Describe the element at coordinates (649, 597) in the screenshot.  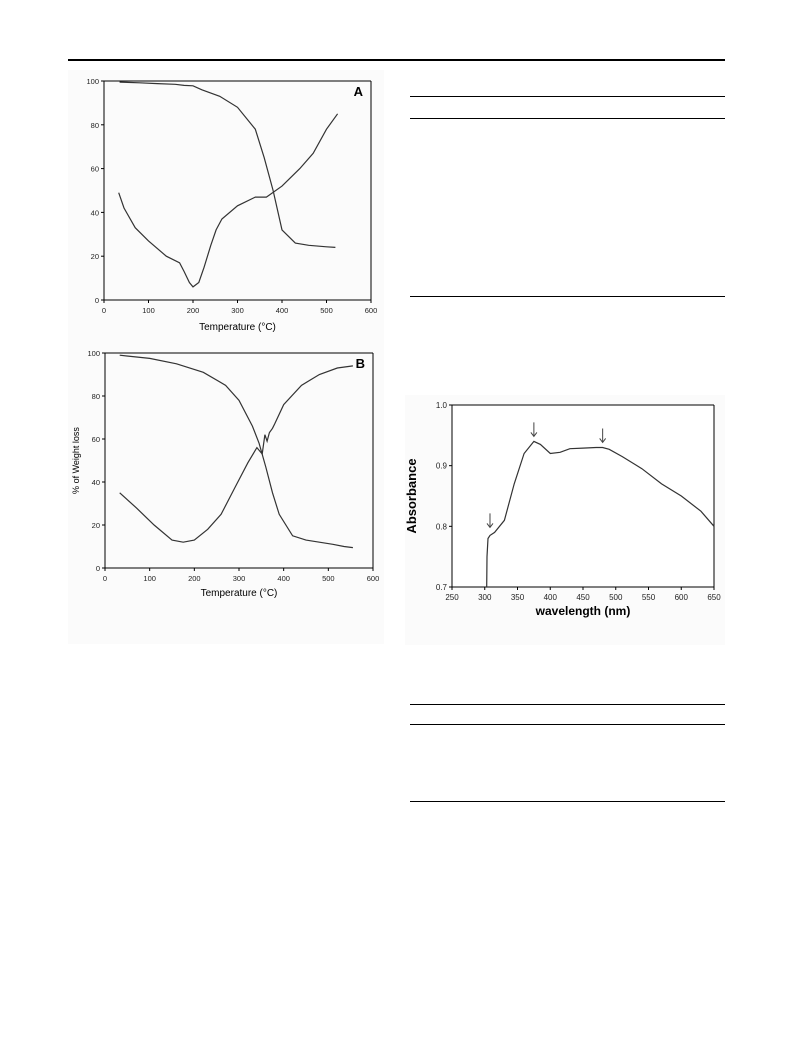
I see `x-tick-label: 550` at that location.